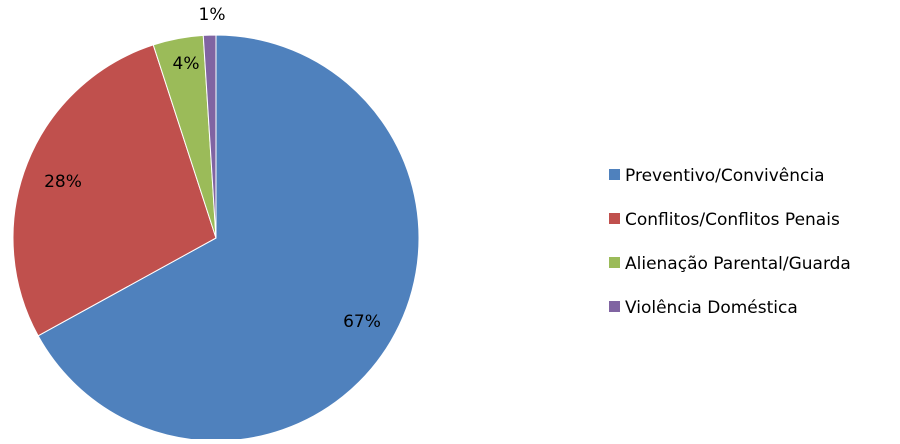 This screenshot has height=444, width=900. Describe the element at coordinates (63, 182) in the screenshot. I see `data-label-conflitos-conflitos-penais: 28%` at that location.